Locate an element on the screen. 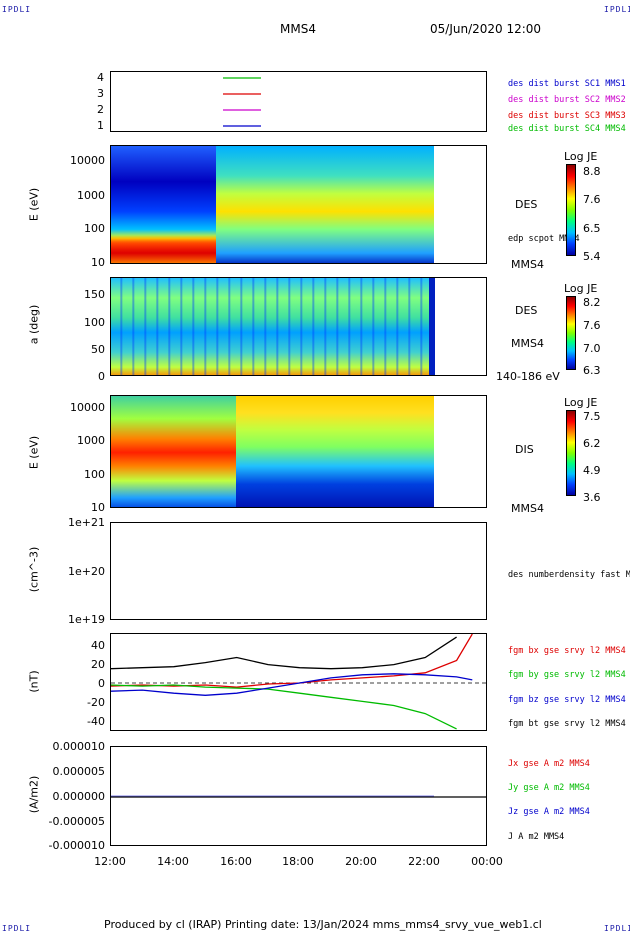 The width and height of the screenshot is (630, 934). j-ytick-4: -0.000010 is located at coordinates (76, 845).